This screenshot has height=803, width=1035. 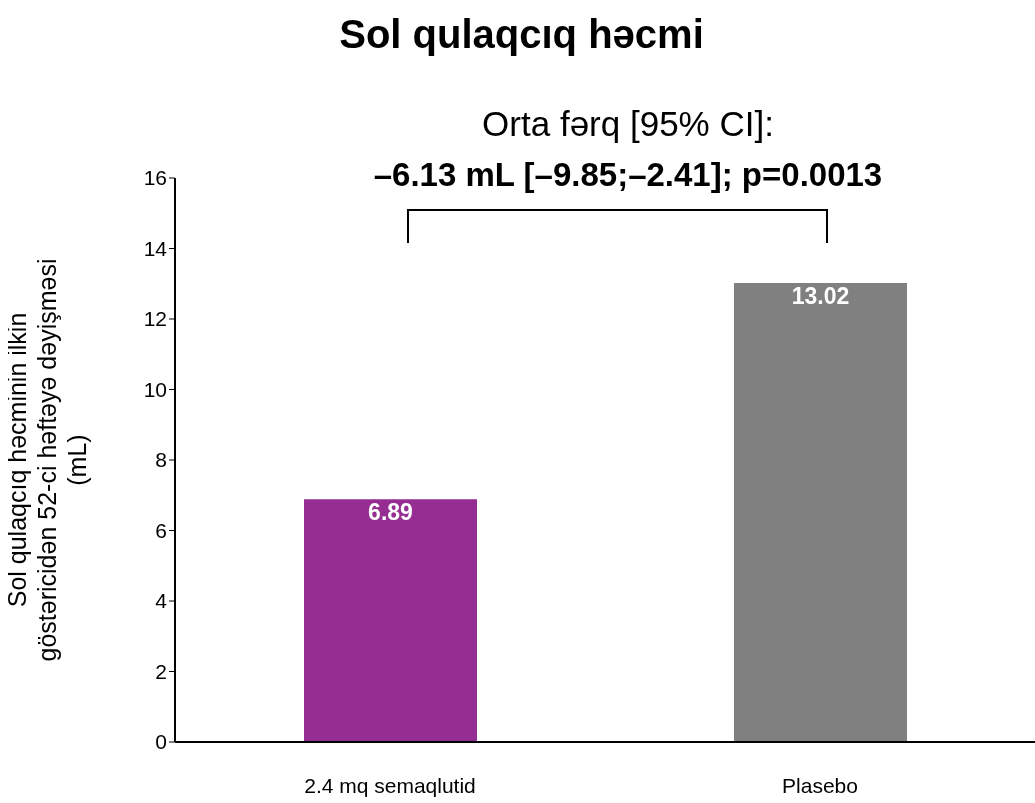 What do you see at coordinates (161, 671) in the screenshot?
I see `y-tick-label: 2` at bounding box center [161, 671].